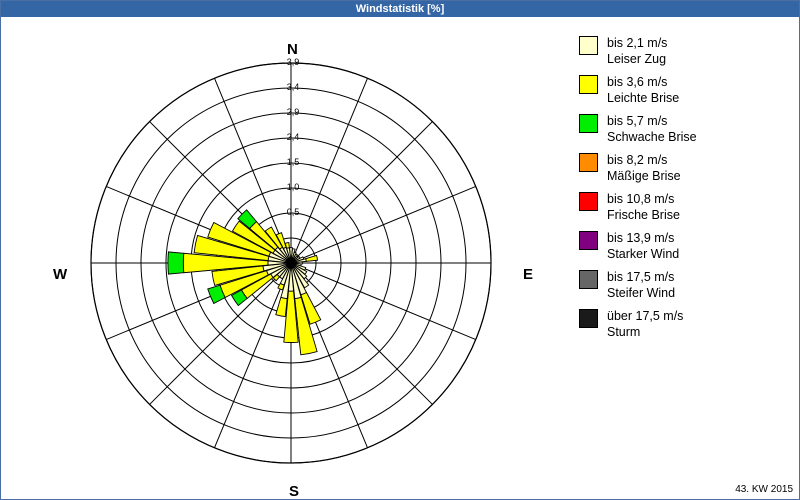  Describe the element at coordinates (528, 274) in the screenshot. I see `compass-label-east: E` at that location.